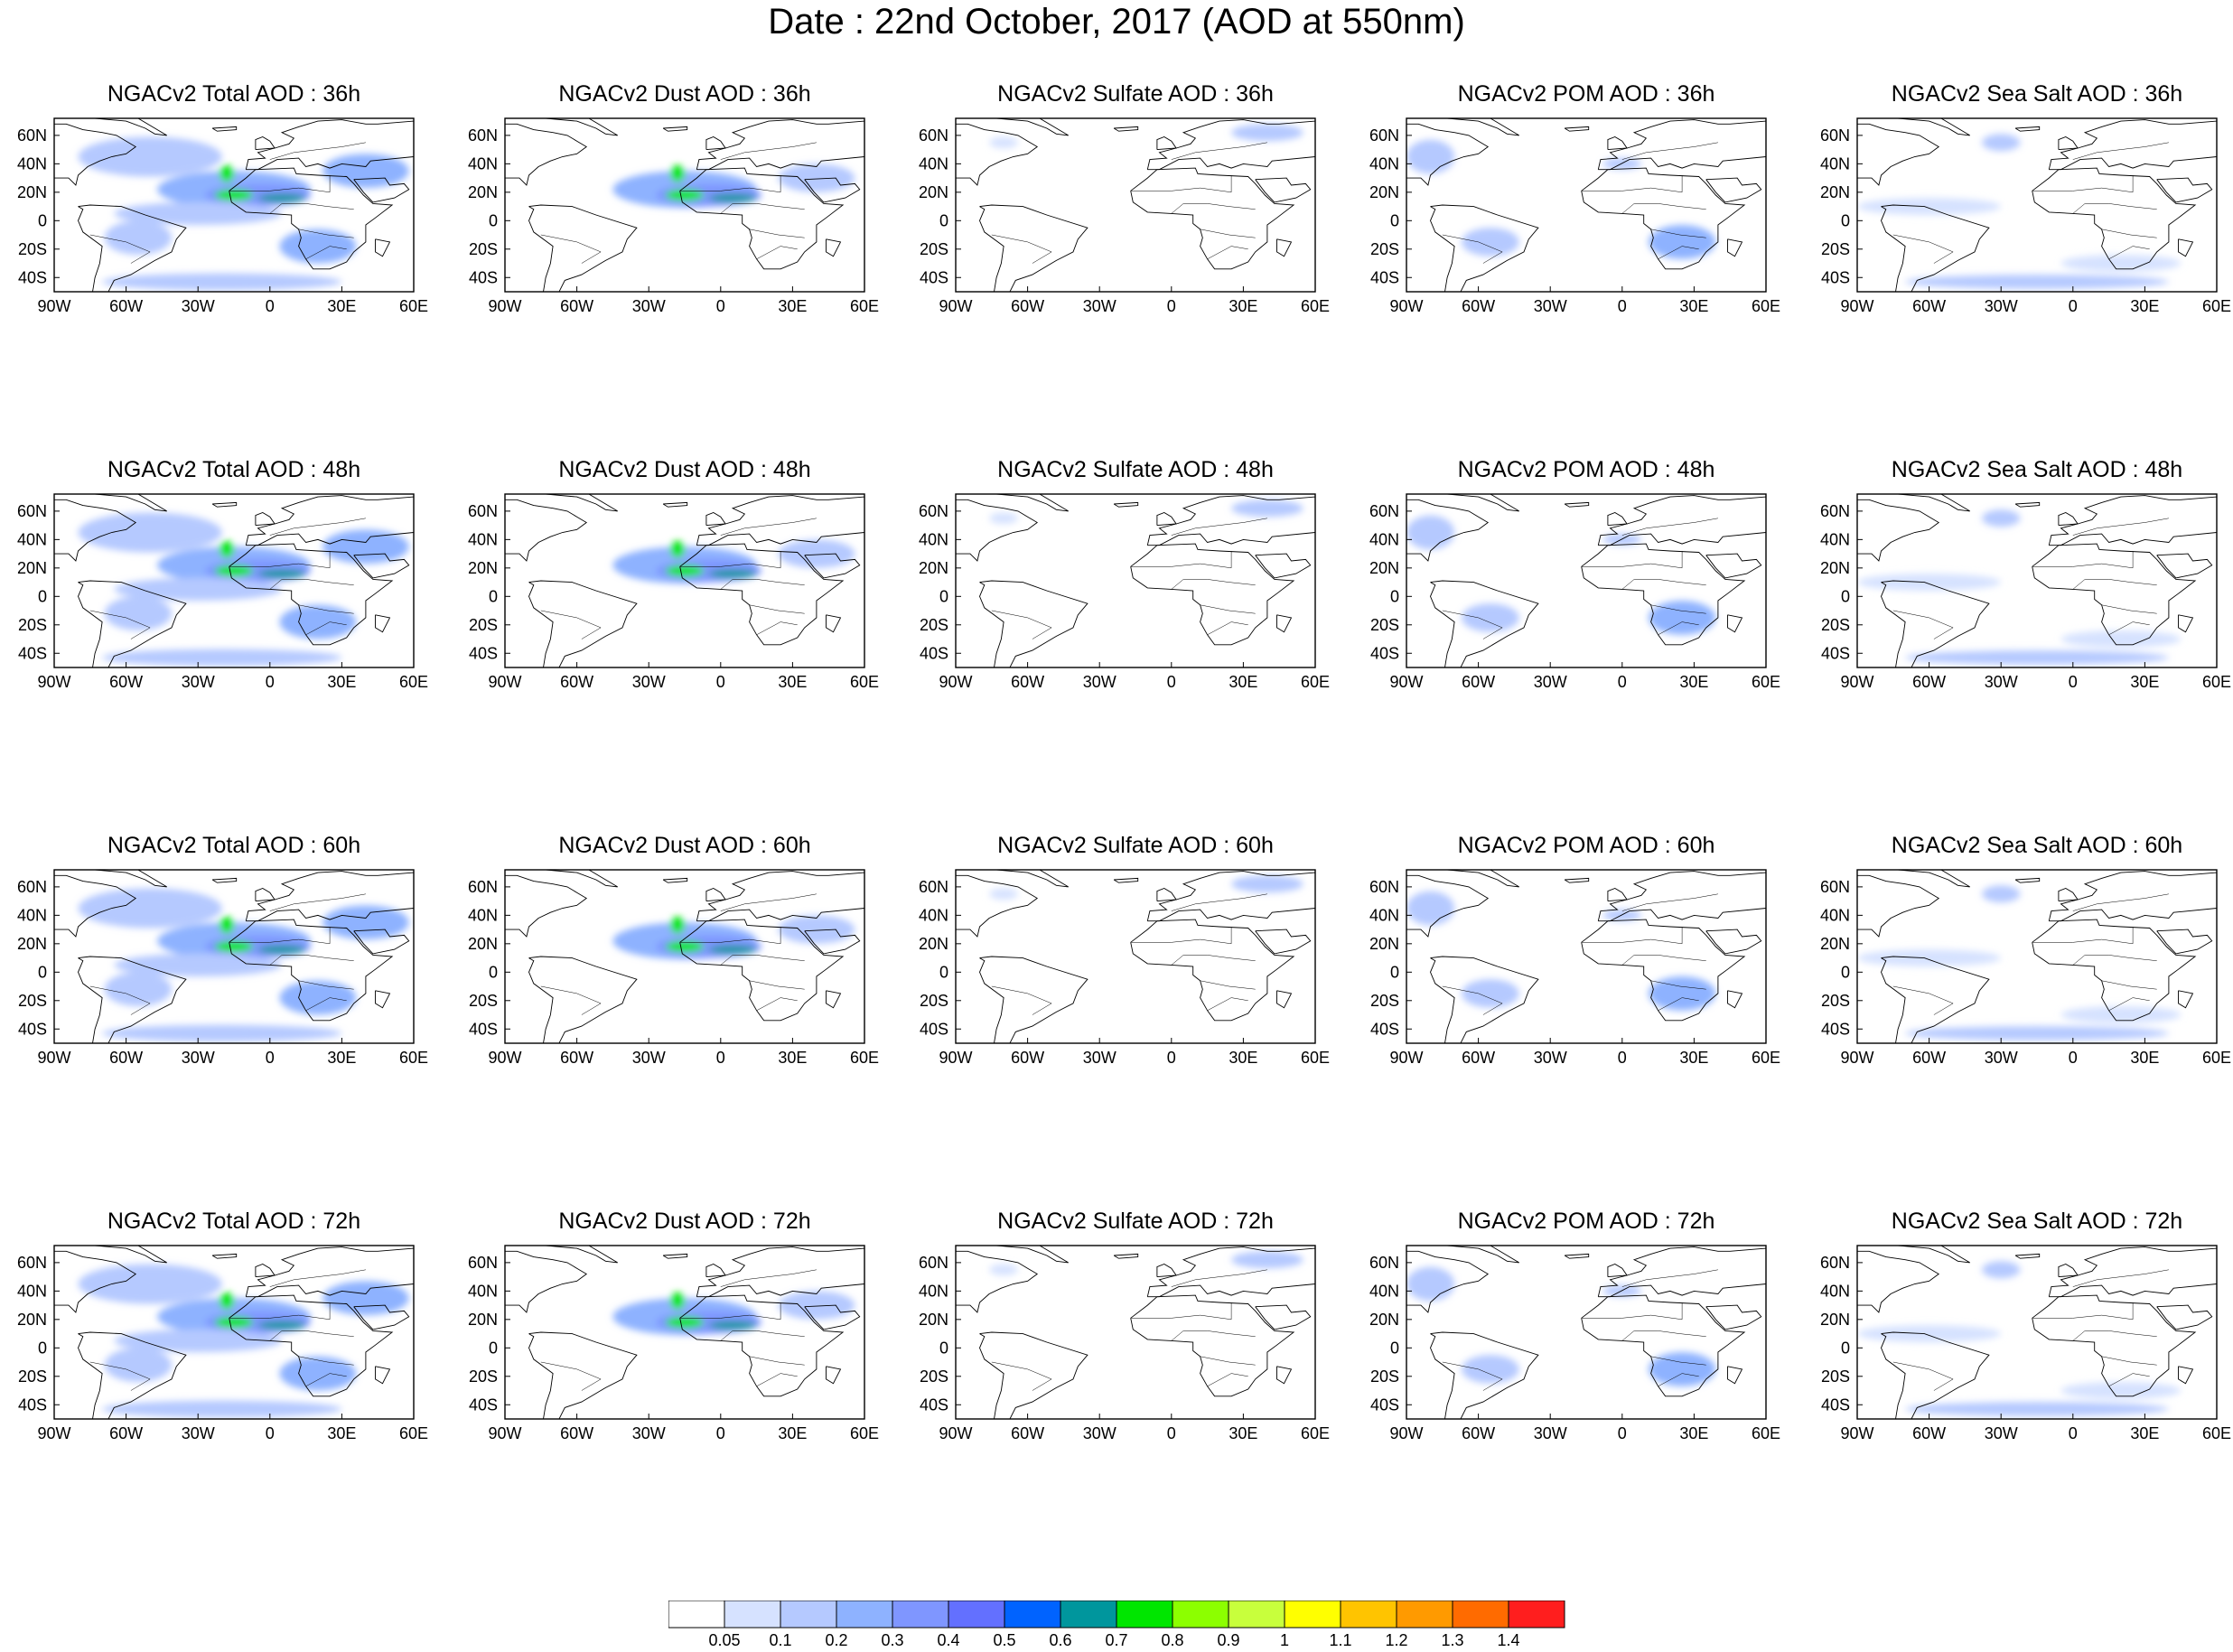 This screenshot has width=2233, height=1652. What do you see at coordinates (1099, 306) in the screenshot?
I see `lon-tick-label: 30W` at bounding box center [1099, 306].